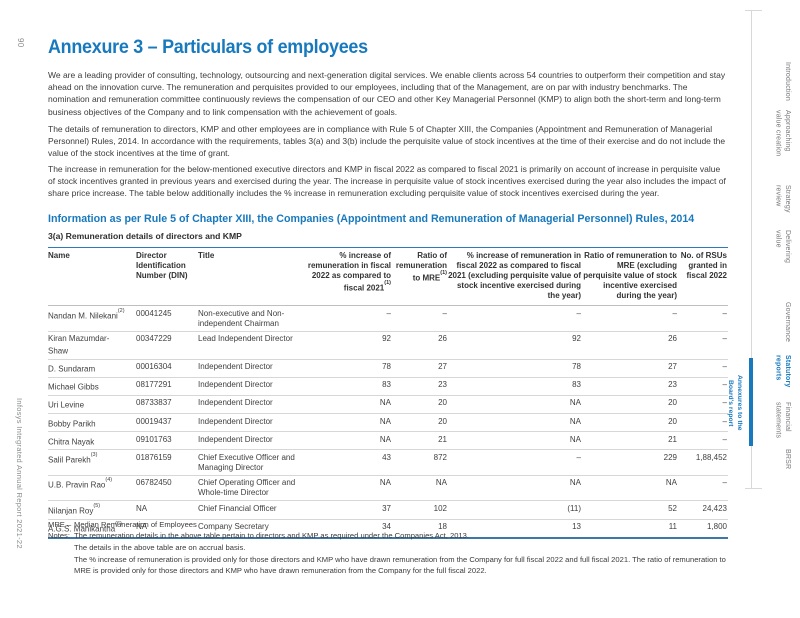 The width and height of the screenshot is (800, 618). Describe the element at coordinates (783, 420) in the screenshot. I see `sidebar-tab-financial-statements: Financial statements` at that location.